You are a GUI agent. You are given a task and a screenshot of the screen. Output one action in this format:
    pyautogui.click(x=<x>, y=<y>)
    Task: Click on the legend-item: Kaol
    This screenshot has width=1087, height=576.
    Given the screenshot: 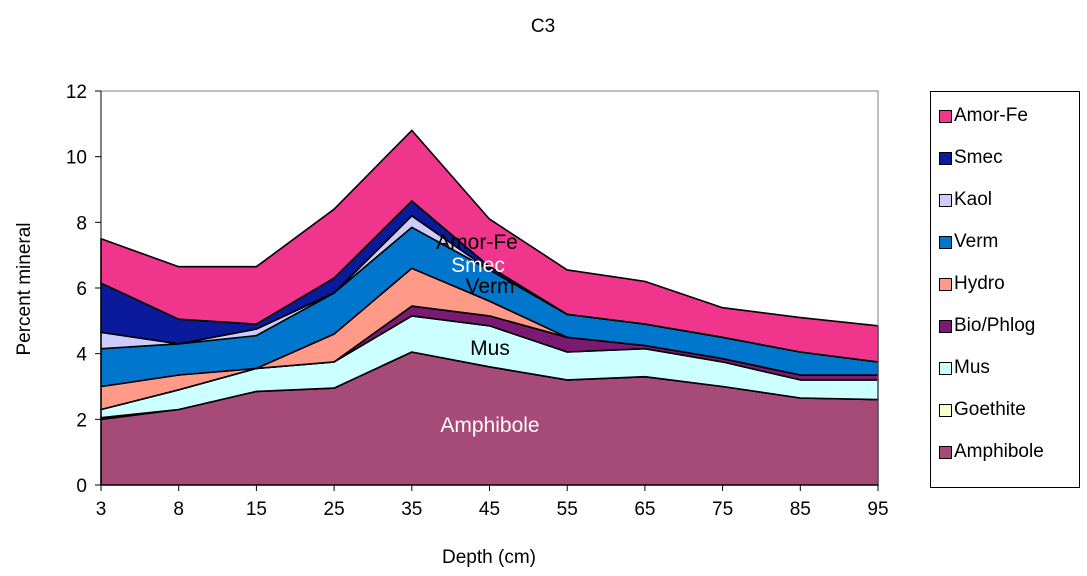 What is the action you would take?
    pyautogui.click(x=965, y=200)
    